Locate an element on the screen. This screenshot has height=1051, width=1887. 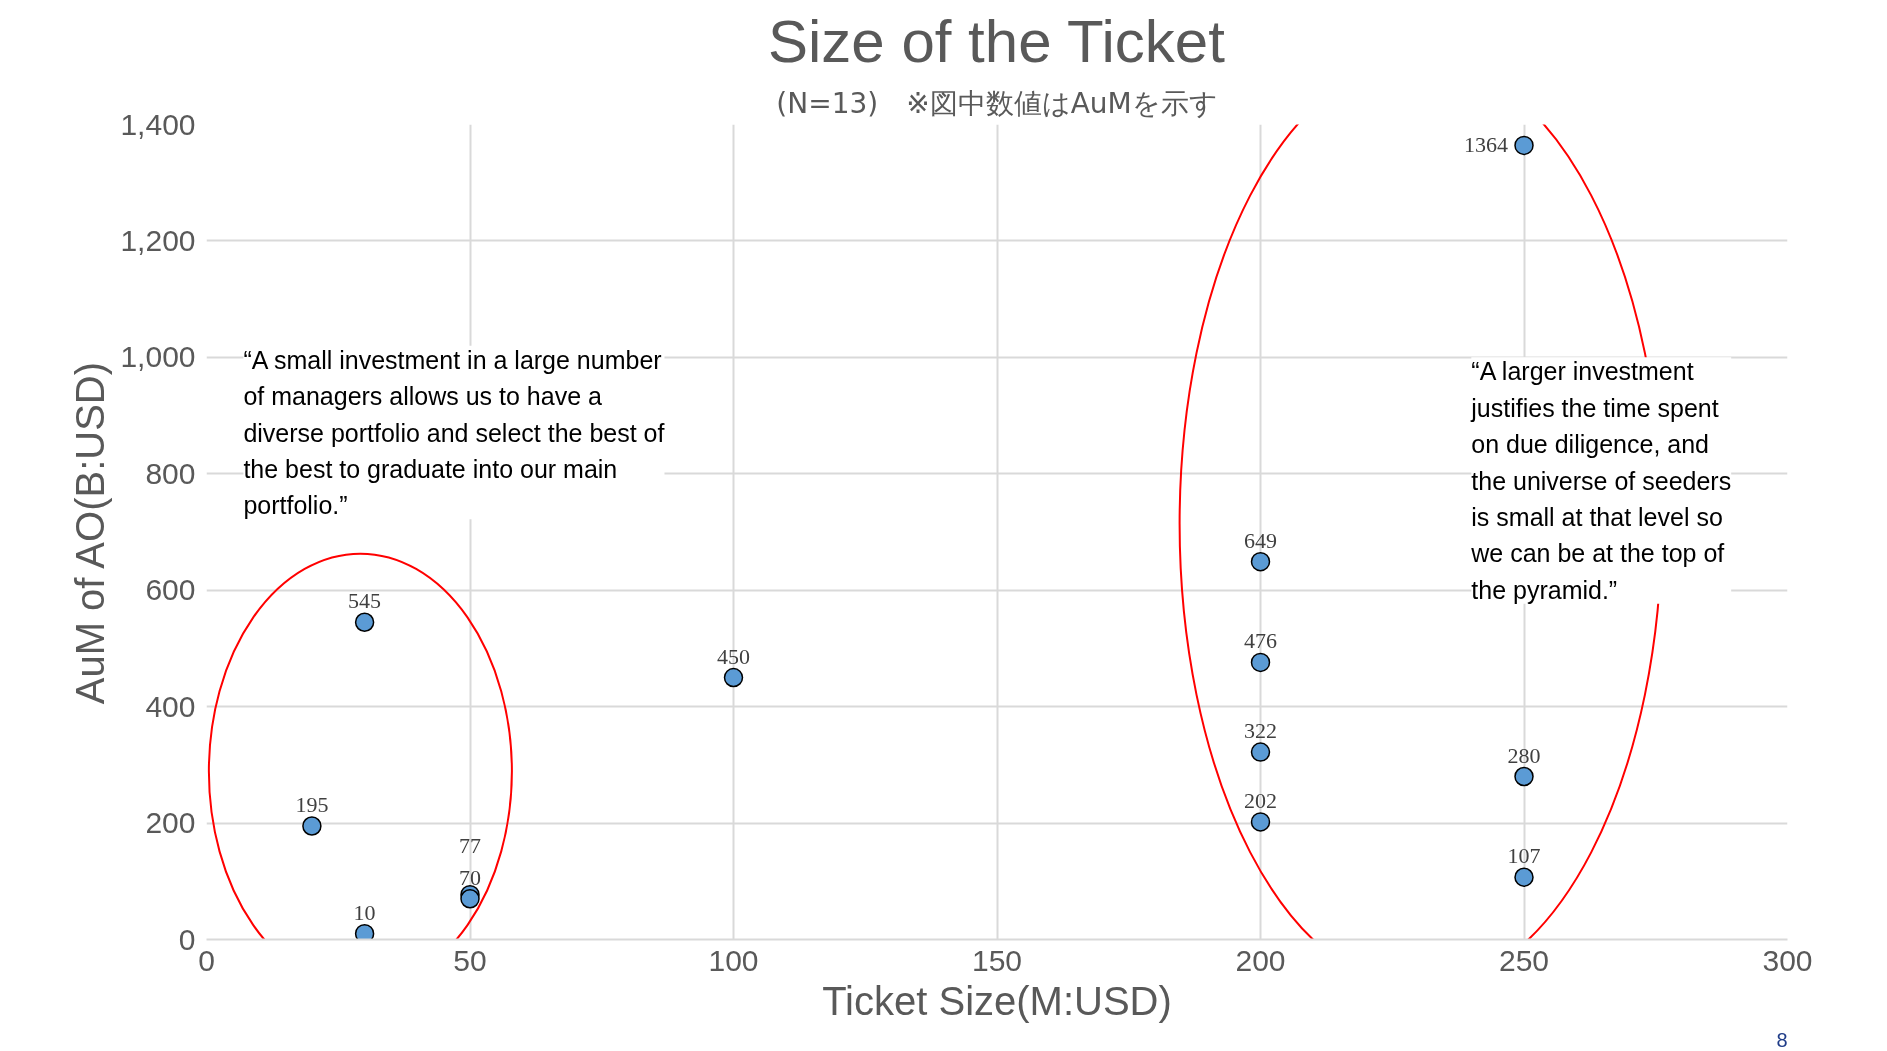
y-tick-label: 400 is located at coordinates (170, 706).